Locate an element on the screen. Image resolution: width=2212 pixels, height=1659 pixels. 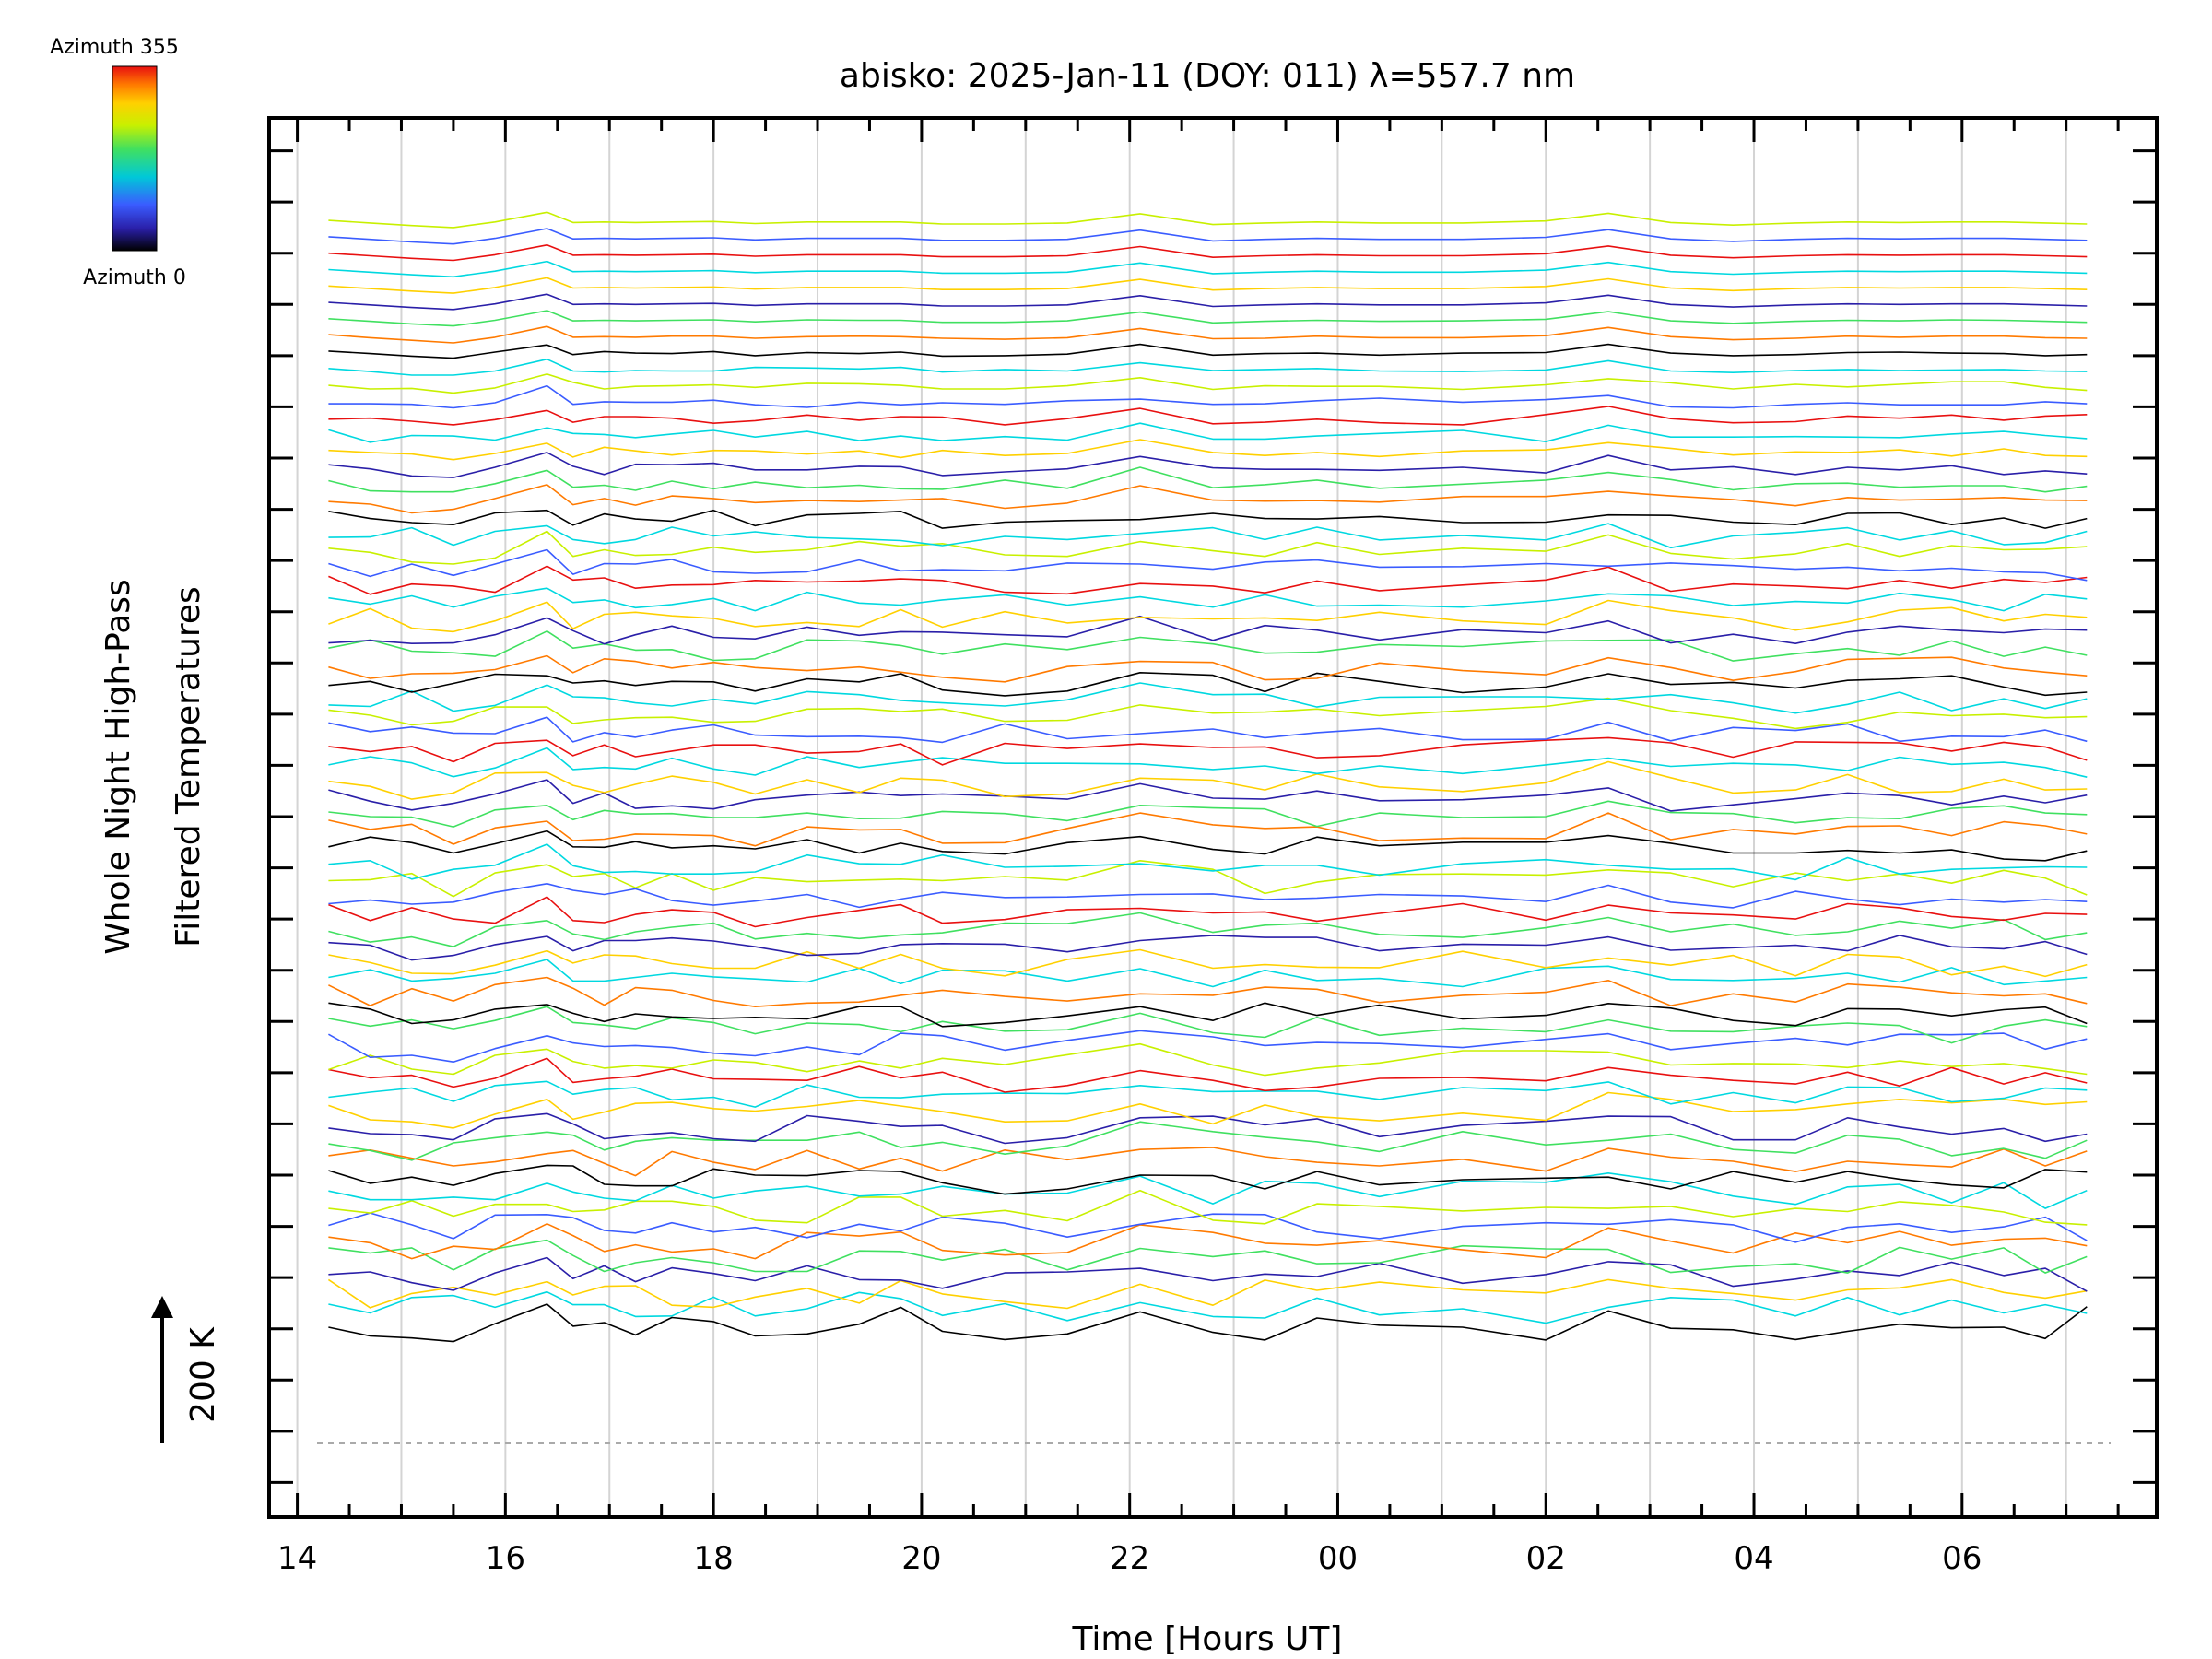
x-tick-label: 00 is located at coordinates (1338, 1558).